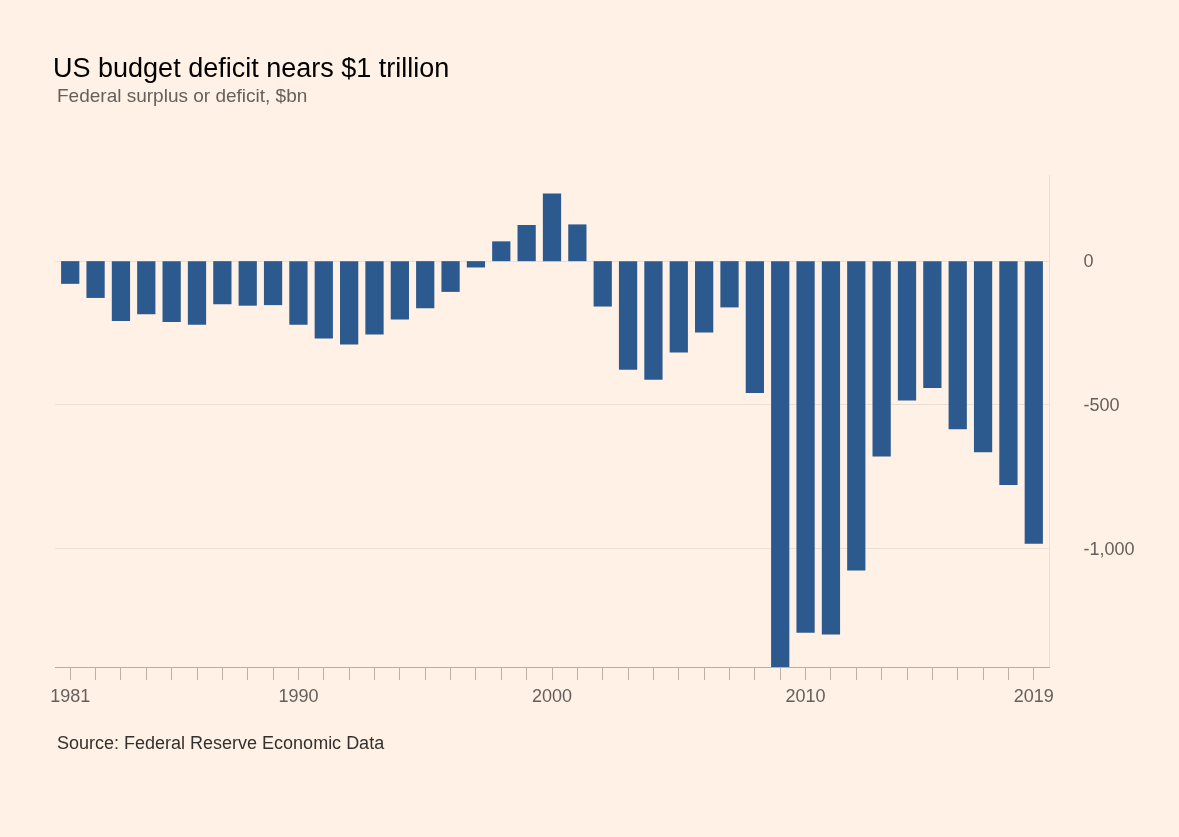 The height and width of the screenshot is (837, 1179). Describe the element at coordinates (182, 95) in the screenshot. I see `chart-subtitle: Federal surplus or deficit, $bn` at that location.